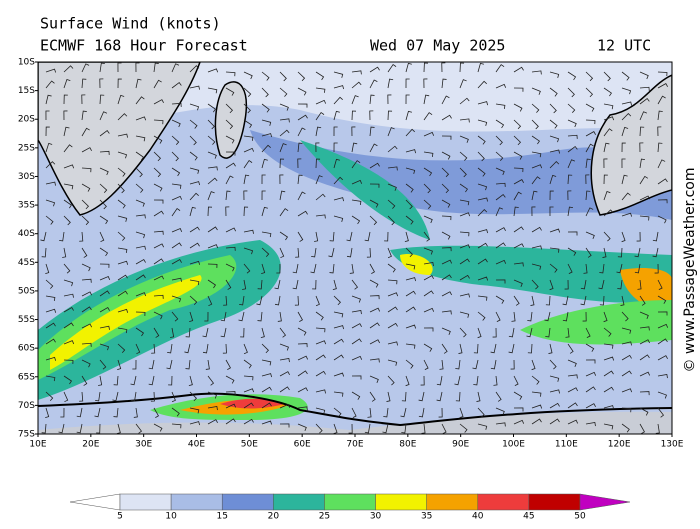  What do you see at coordinates (605, 502) in the screenshot?
I see `colorbar-high` at bounding box center [605, 502].